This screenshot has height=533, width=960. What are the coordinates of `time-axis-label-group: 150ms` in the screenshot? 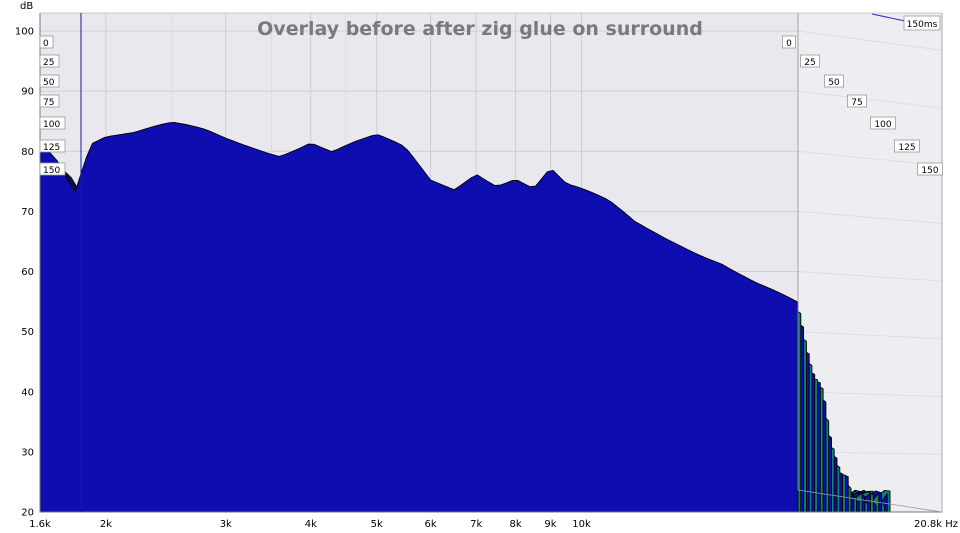 It's located at (906, 22).